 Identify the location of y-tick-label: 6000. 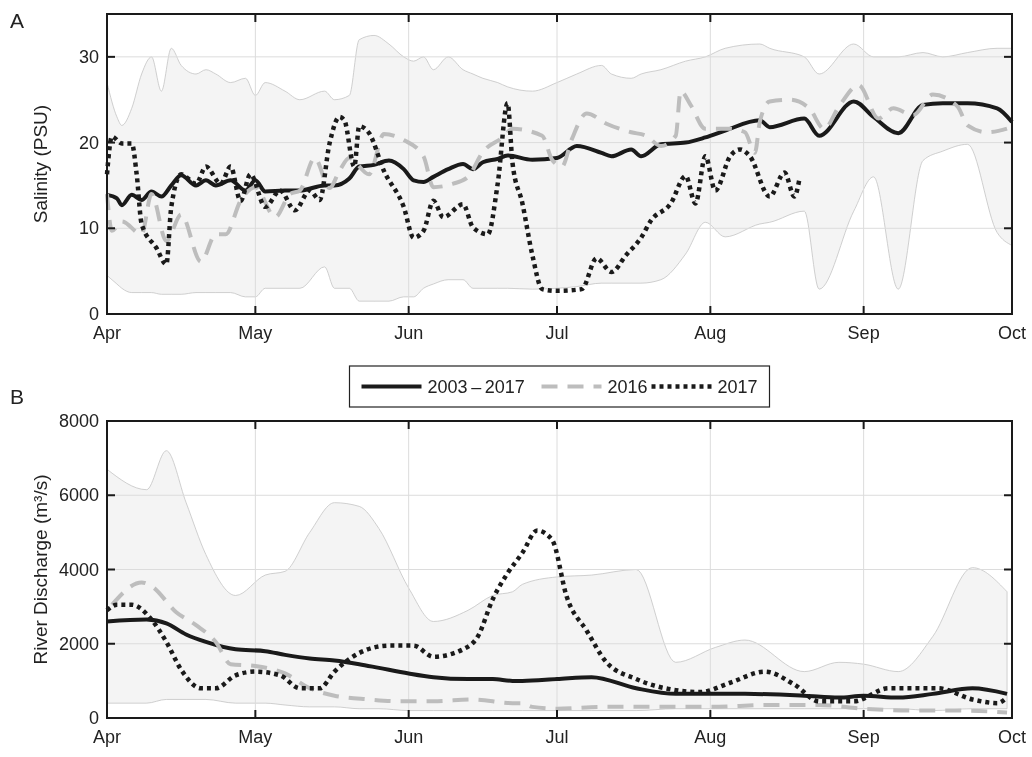
(78, 495).